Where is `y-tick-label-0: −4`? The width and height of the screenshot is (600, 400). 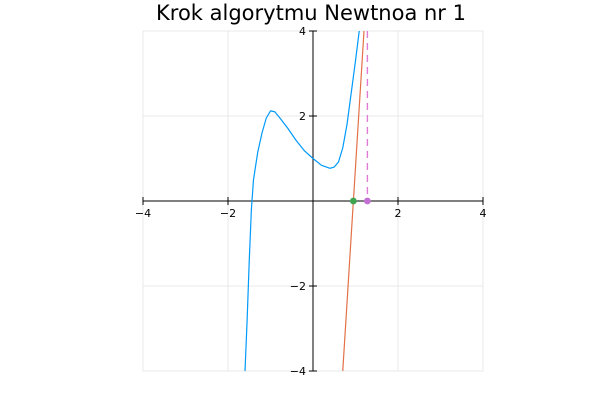 y-tick-label-0: −4 is located at coordinates (298, 371).